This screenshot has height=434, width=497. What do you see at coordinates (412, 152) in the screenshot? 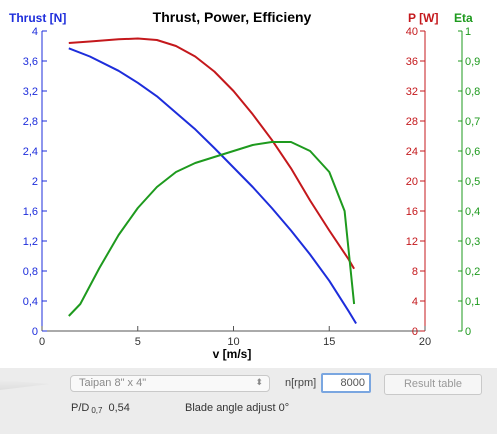
I see `power-tick-label: 24` at bounding box center [412, 152].